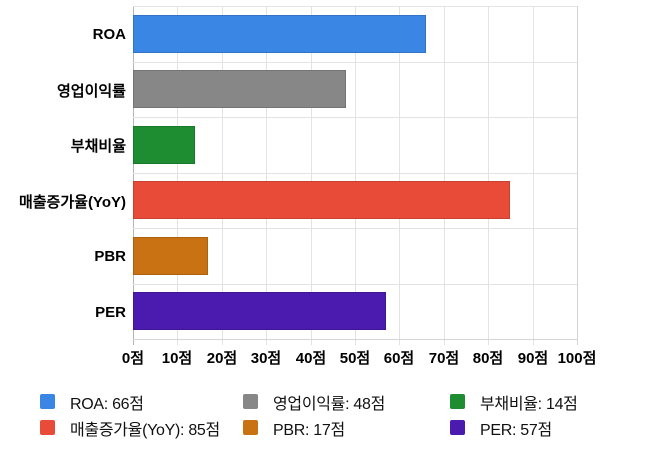 The width and height of the screenshot is (650, 450). What do you see at coordinates (329, 404) in the screenshot?
I see `legend-label: 영업이익률: 48점` at bounding box center [329, 404].